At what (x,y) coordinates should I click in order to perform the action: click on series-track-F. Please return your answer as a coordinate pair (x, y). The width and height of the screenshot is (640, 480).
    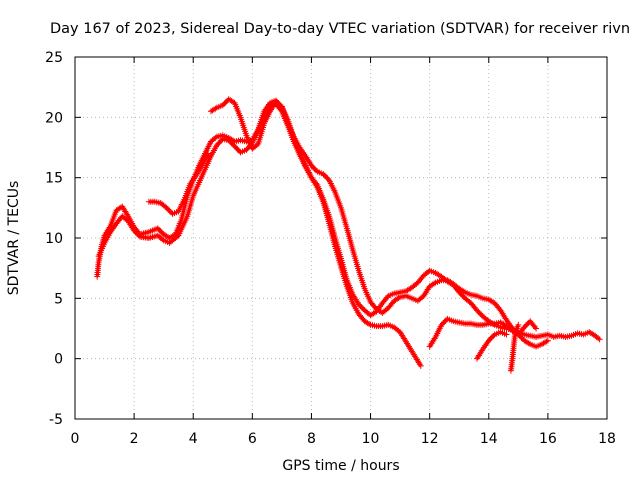
    Looking at the image, I should click on (491, 345).